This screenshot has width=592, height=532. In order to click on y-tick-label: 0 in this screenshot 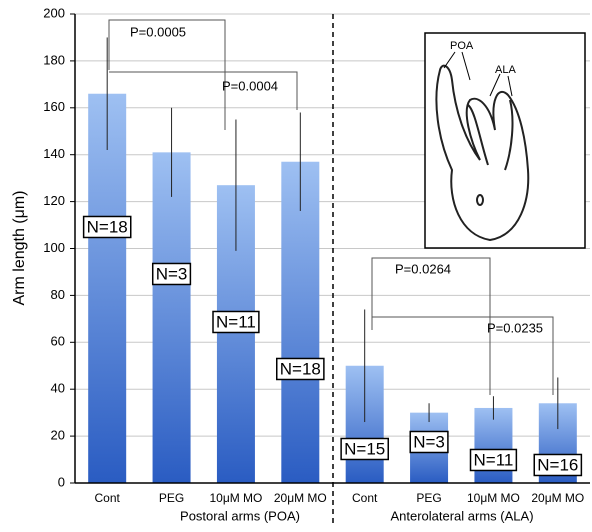, I will do `click(61, 481)`.